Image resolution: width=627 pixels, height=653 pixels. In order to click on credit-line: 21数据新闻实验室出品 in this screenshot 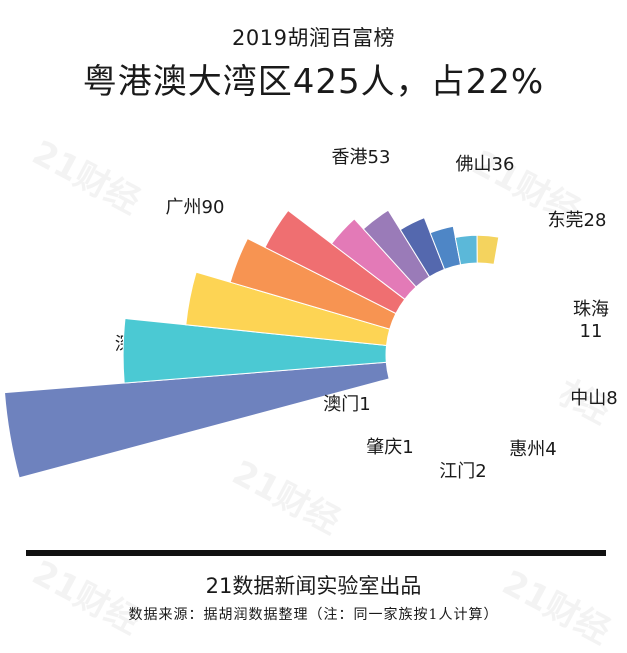, I will do `click(313, 586)`.